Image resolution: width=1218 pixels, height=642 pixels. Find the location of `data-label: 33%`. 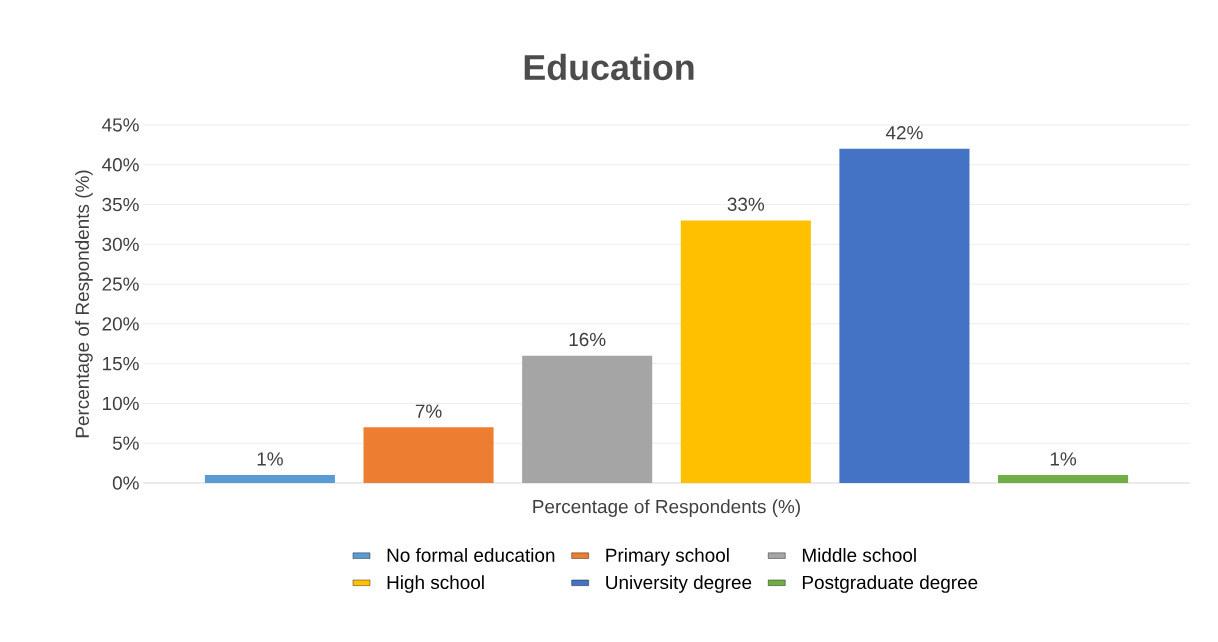

data-label: 33% is located at coordinates (746, 204).